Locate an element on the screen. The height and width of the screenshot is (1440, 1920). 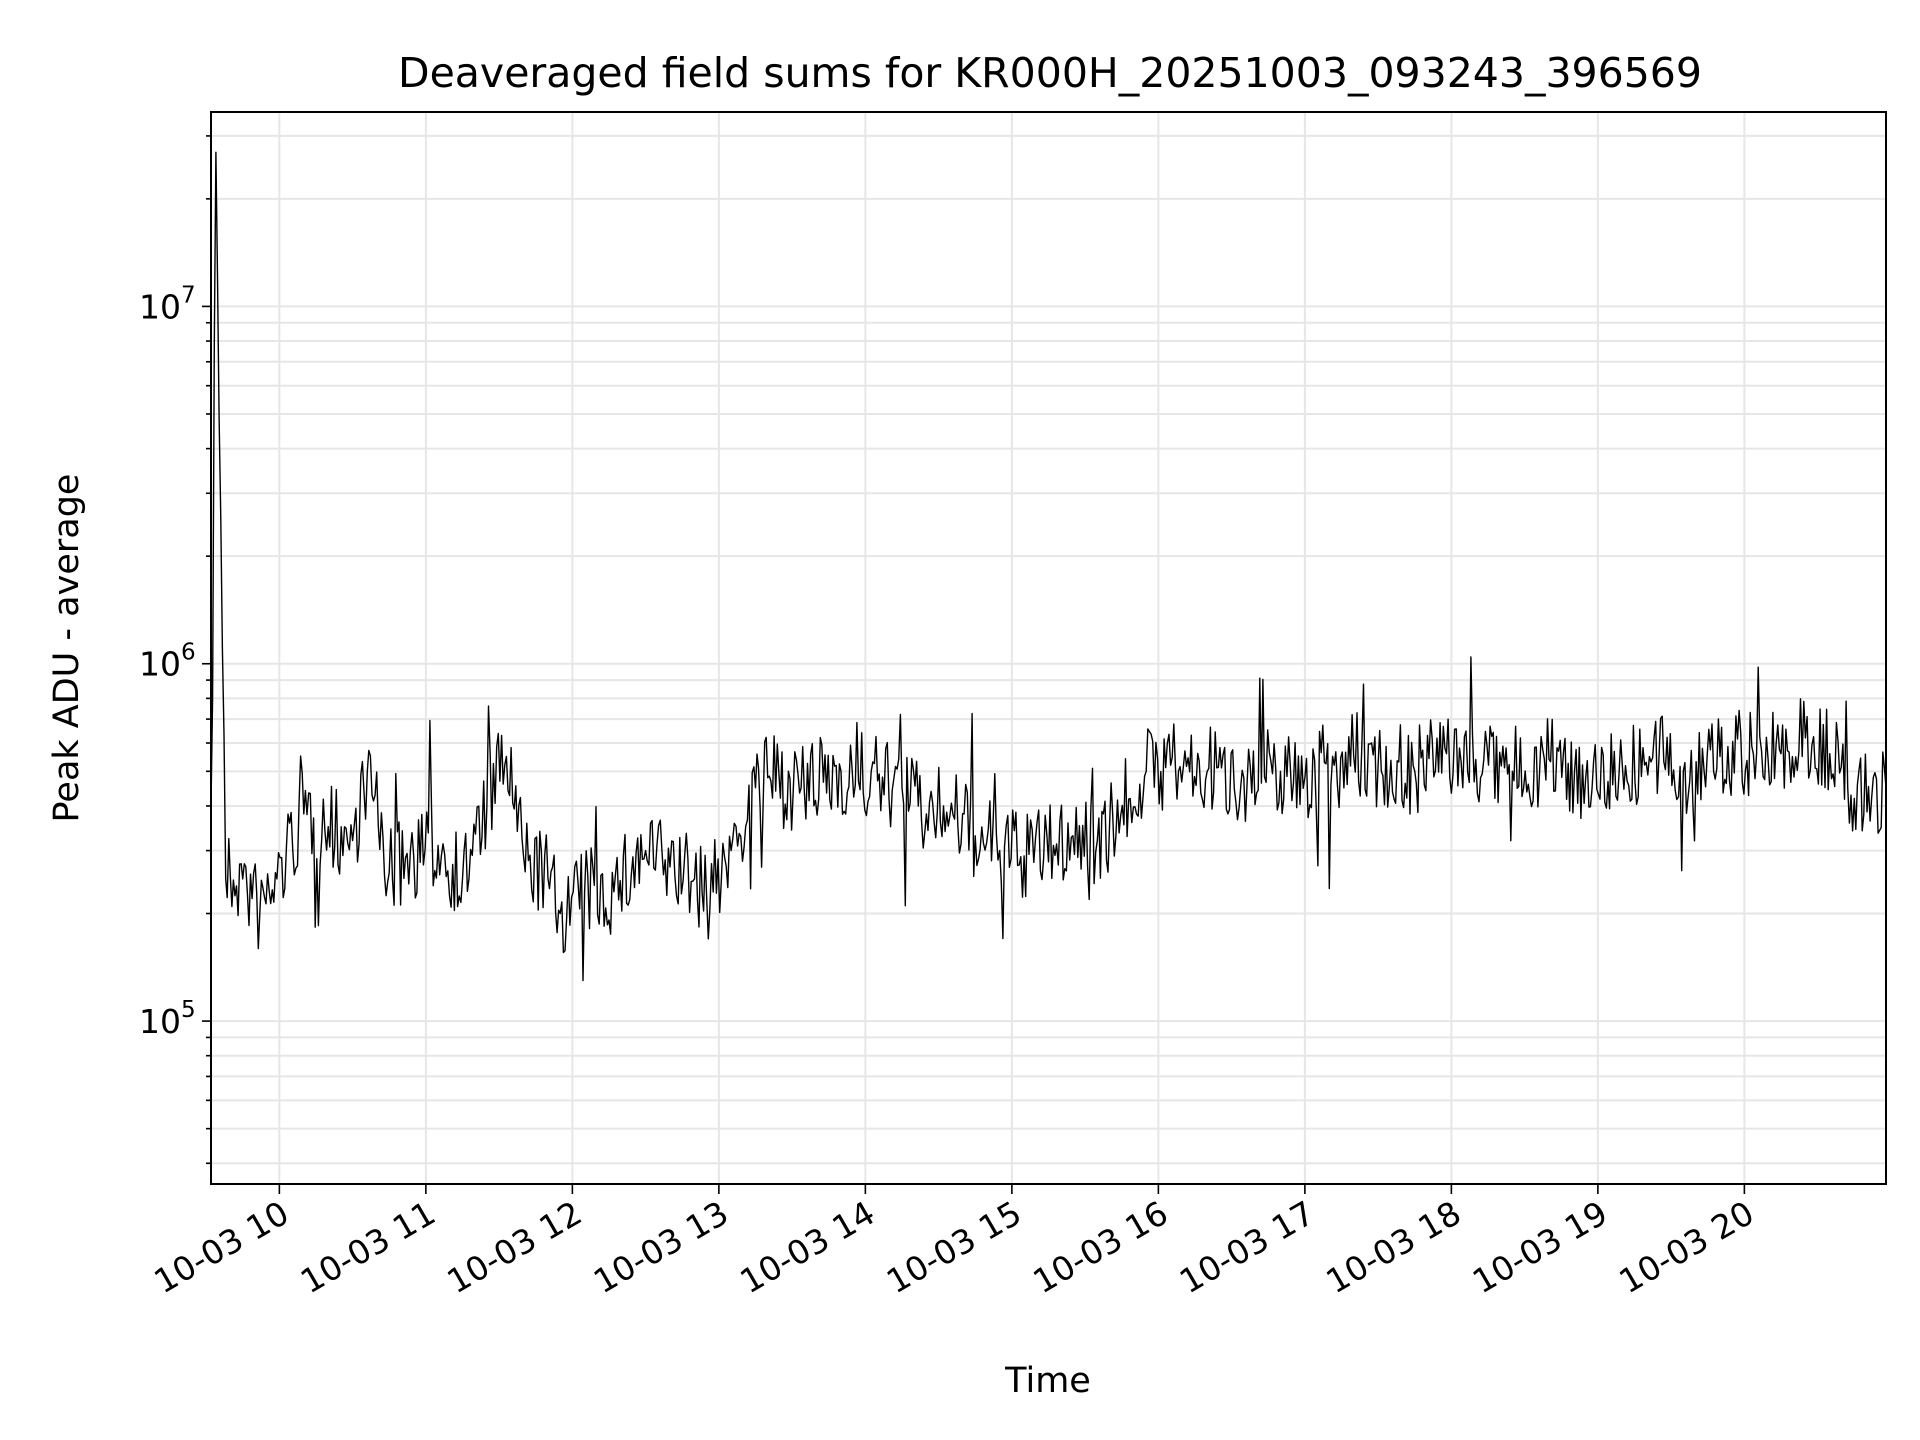
y-tick-label: 10⁷ is located at coordinates (167, 304).